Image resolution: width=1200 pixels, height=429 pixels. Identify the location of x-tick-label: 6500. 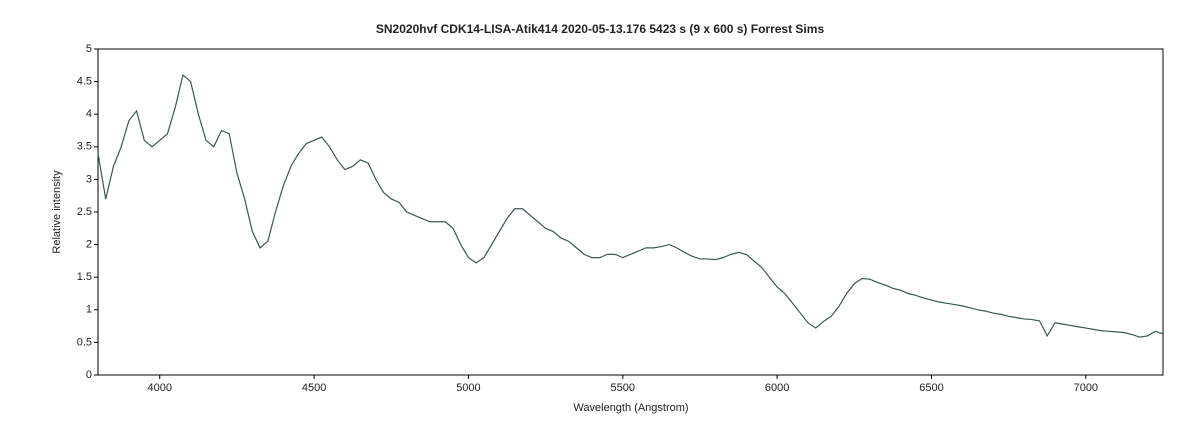
(931, 388).